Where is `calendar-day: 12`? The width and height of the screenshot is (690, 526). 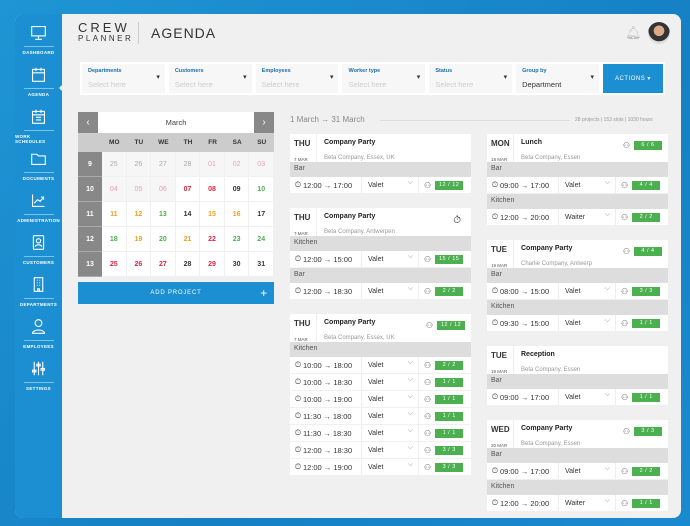
calendar-day: 12 is located at coordinates (139, 214).